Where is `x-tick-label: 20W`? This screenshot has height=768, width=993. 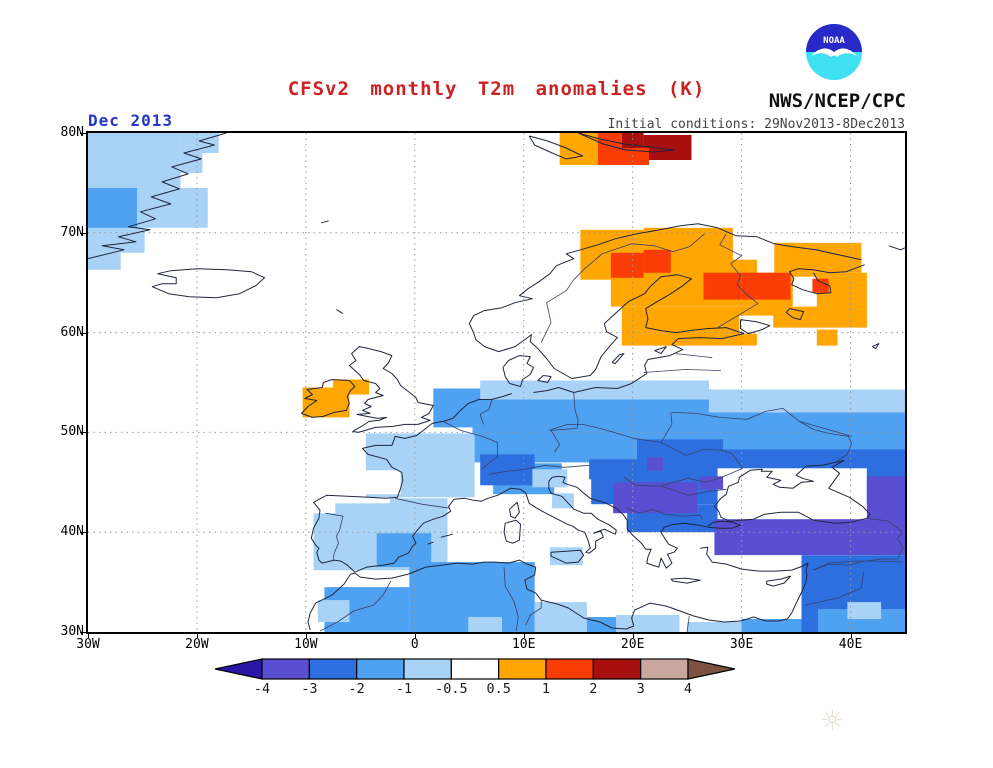 x-tick-label: 20W is located at coordinates (197, 644).